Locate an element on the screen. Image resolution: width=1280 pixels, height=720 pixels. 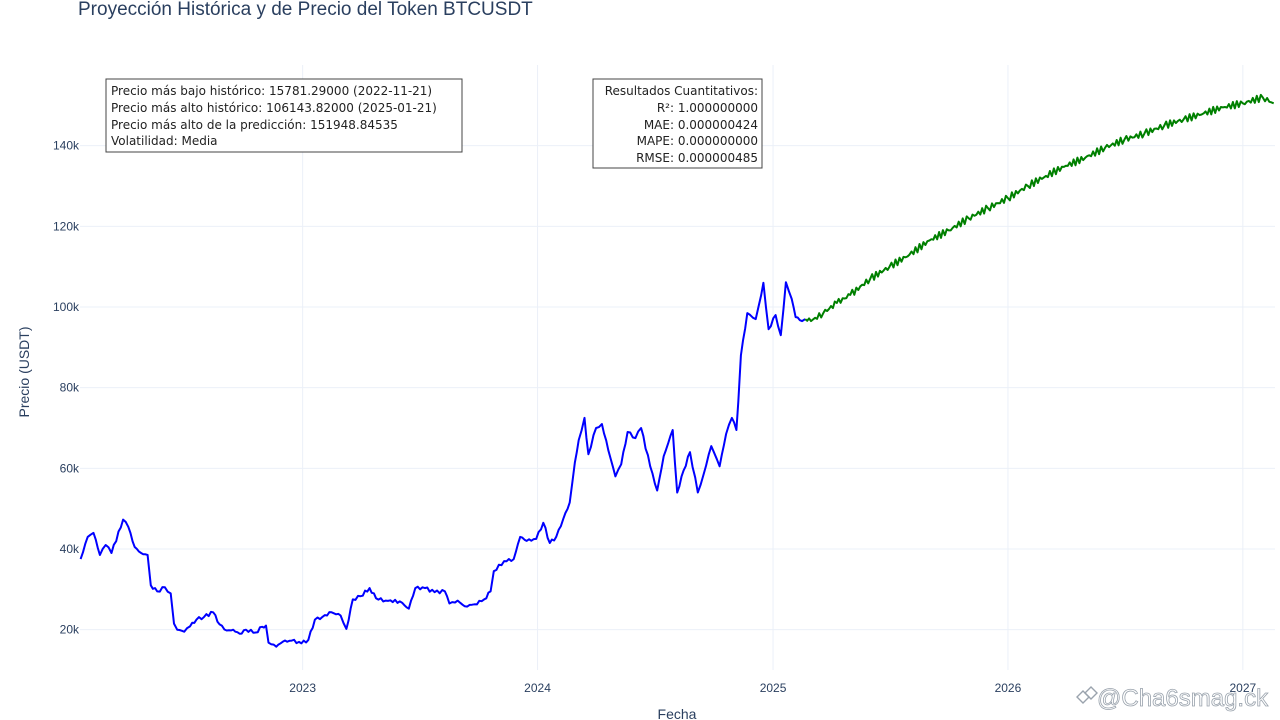
historical-stats-frame is located at coordinates (284, 115).